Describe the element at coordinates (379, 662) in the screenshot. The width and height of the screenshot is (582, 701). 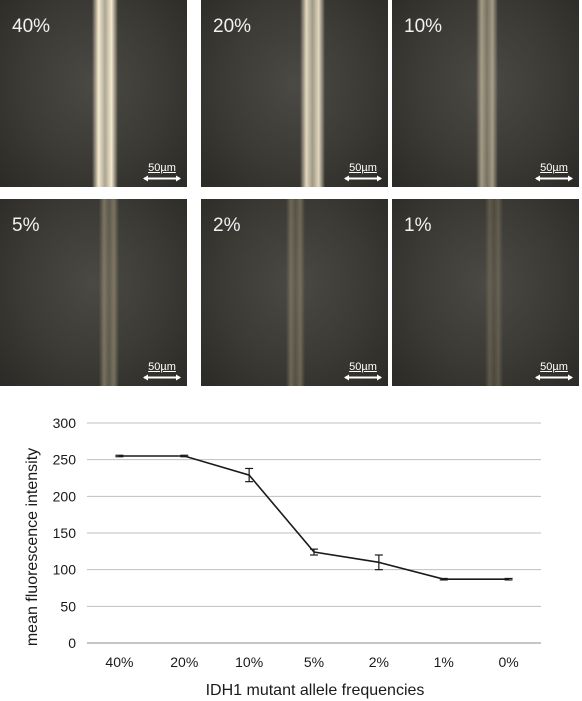
I see `x-tick-label: 2%` at that location.